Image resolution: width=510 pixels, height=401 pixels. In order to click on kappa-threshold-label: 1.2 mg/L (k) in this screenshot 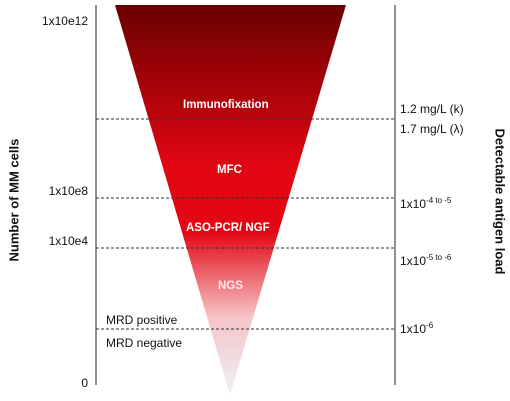, I will do `click(432, 109)`.